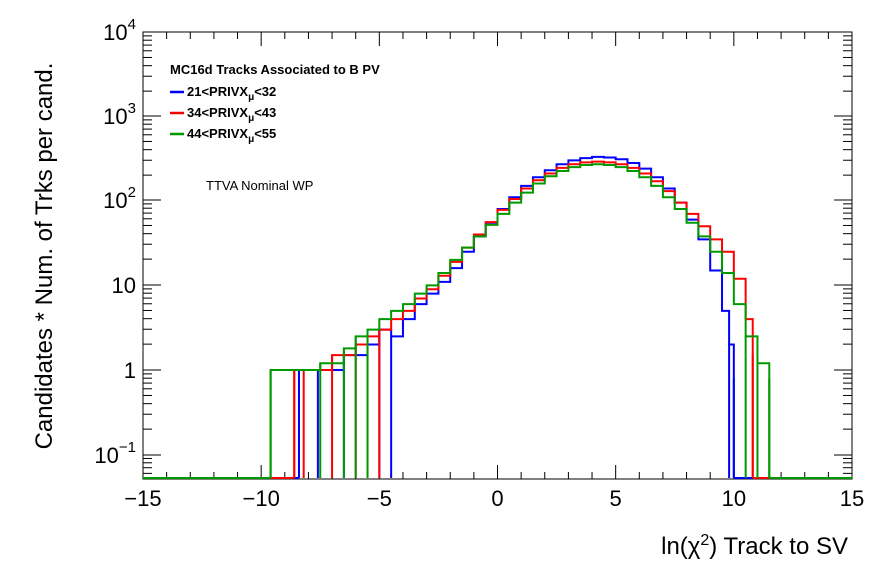 This screenshot has width=896, height=572. What do you see at coordinates (231, 135) in the screenshot?
I see `legend-label: 44<PRIVXμ<55` at bounding box center [231, 135].